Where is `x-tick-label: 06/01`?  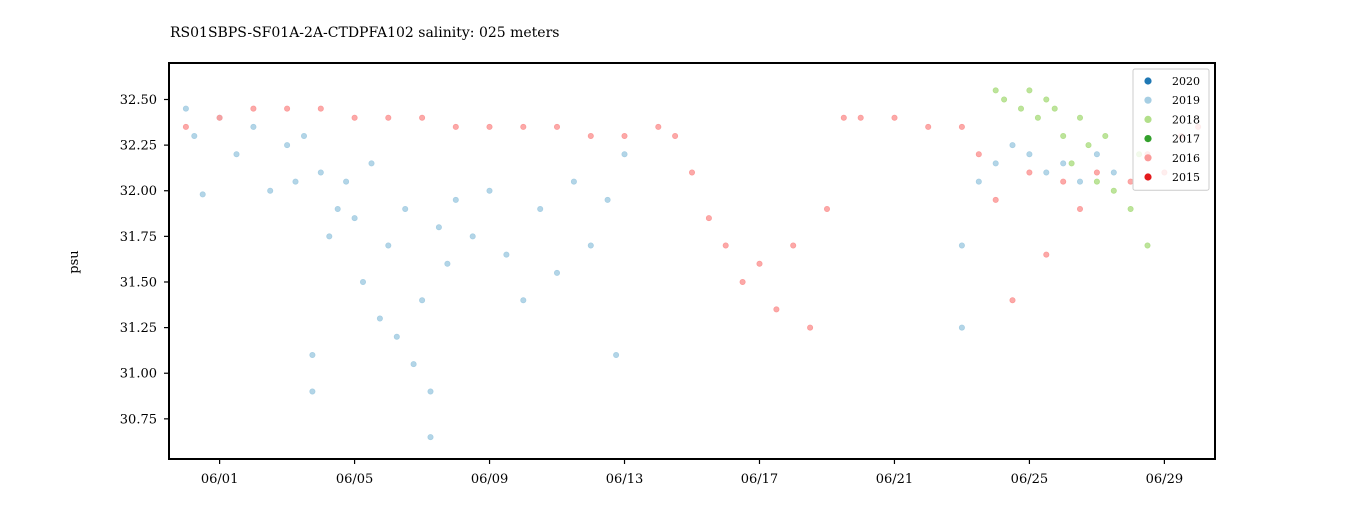
x-tick-label: 06/01 is located at coordinates (219, 479).